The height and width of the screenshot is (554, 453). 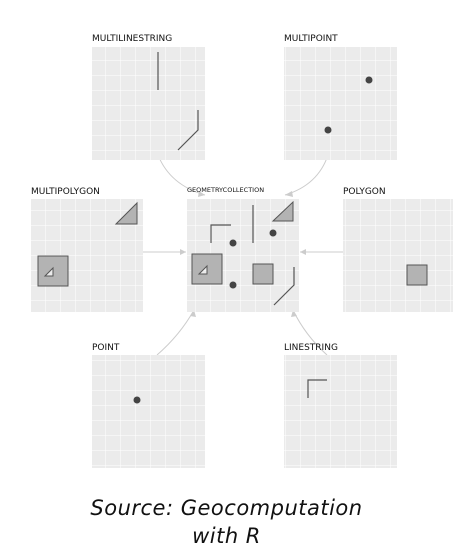 What do you see at coordinates (364, 192) in the screenshot?
I see `panel-title-polygon: POLYGON` at bounding box center [364, 192].